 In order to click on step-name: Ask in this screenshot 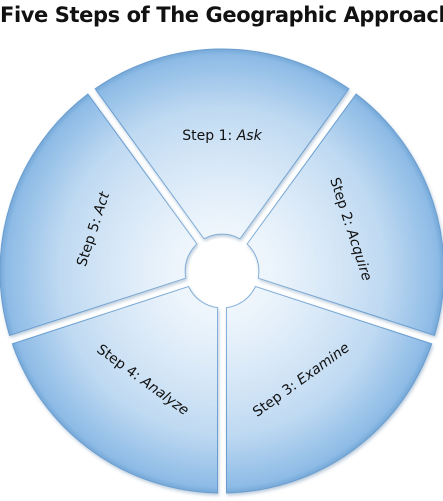, I will do `click(249, 136)`.